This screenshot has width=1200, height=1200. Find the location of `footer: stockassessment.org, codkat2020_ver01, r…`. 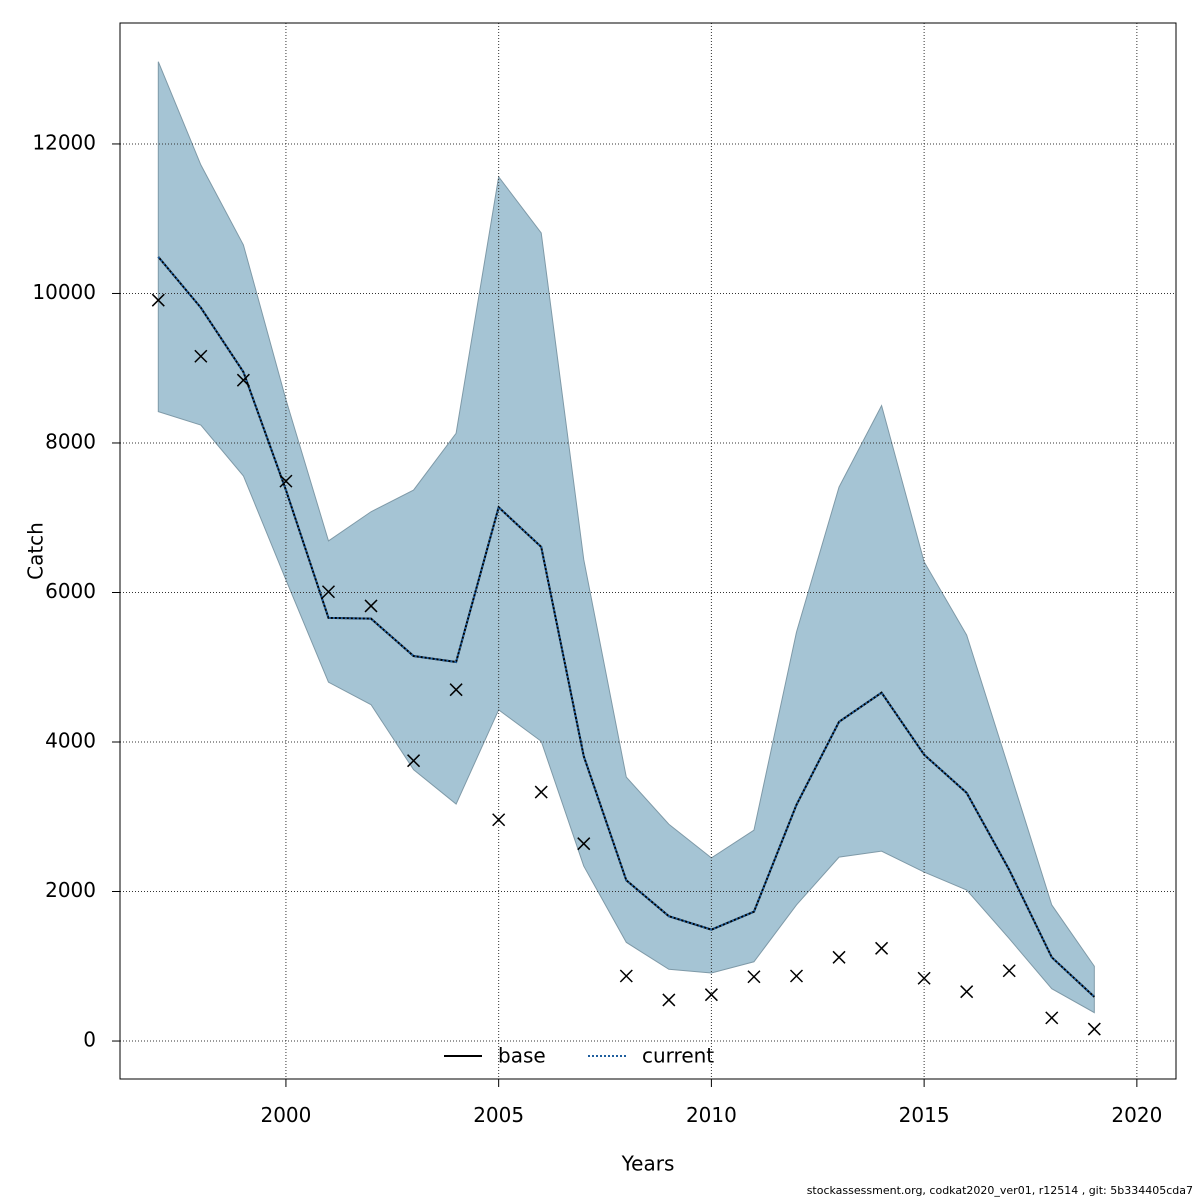

footer: stockassessment.org, codkat2020_ver01, r… is located at coordinates (1000, 1190).